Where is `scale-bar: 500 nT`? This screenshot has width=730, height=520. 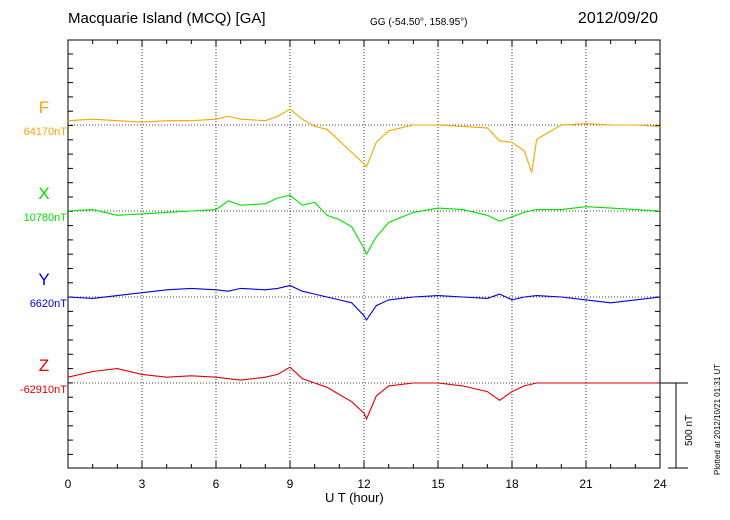 scale-bar: 500 nT is located at coordinates (677, 425).